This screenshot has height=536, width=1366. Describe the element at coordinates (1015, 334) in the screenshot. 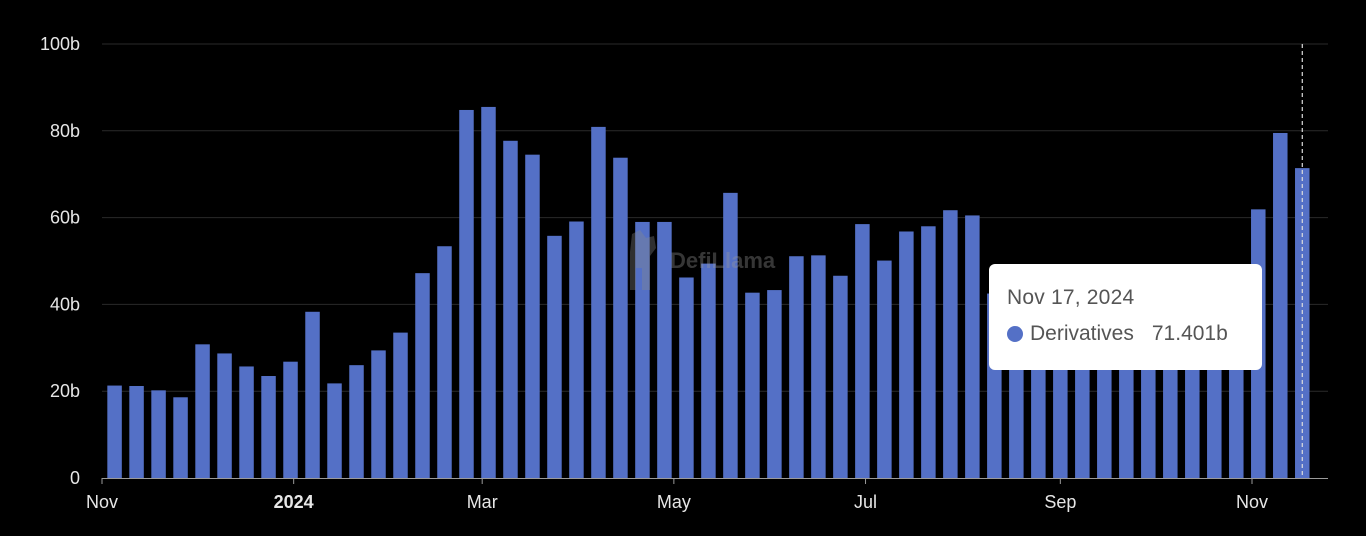

I see `series-dot-icon` at that location.